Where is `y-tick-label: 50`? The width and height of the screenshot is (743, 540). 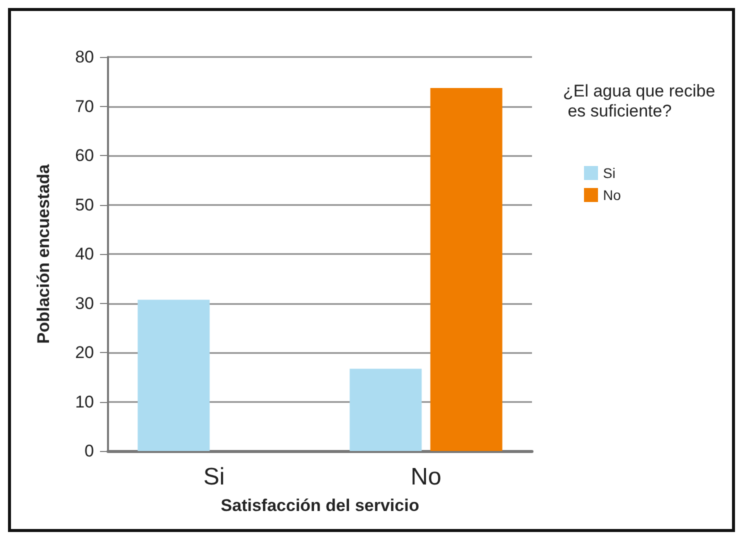
y-tick-label: 50 is located at coordinates (84, 204).